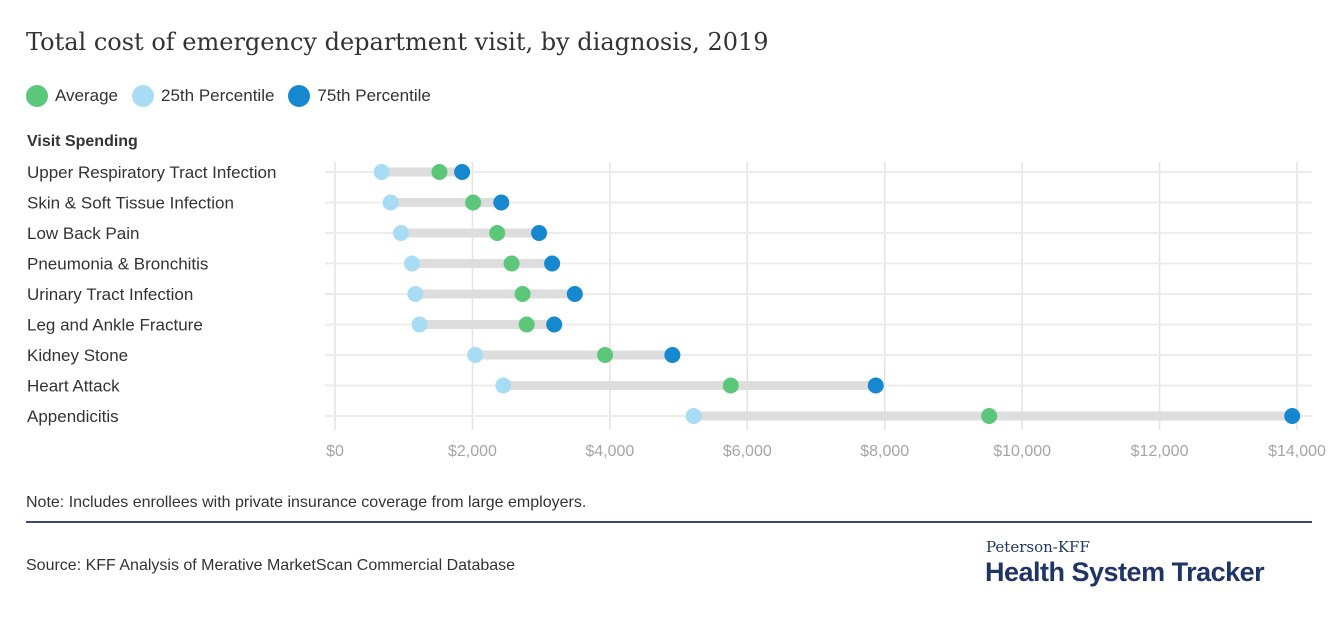 The width and height of the screenshot is (1341, 638). Describe the element at coordinates (472, 451) in the screenshot. I see `x-tick-label: $2,000` at that location.